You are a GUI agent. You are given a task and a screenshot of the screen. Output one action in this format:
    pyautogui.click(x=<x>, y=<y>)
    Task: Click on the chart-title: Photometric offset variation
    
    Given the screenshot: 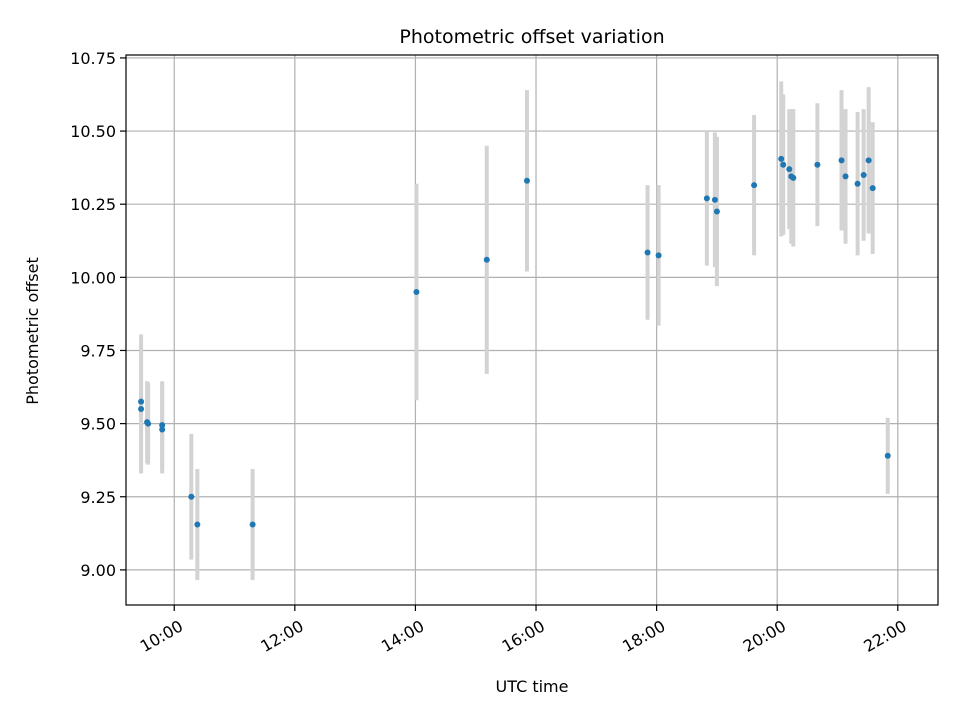 What is the action you would take?
    pyautogui.click(x=531, y=37)
    